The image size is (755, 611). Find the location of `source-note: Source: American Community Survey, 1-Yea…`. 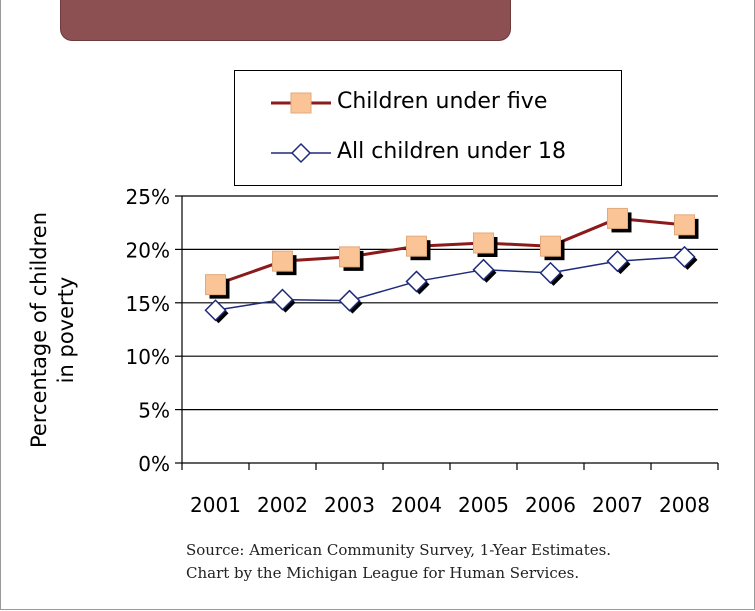

source-note: Source: American Community Survey, 1-Yea… is located at coordinates (456, 562).